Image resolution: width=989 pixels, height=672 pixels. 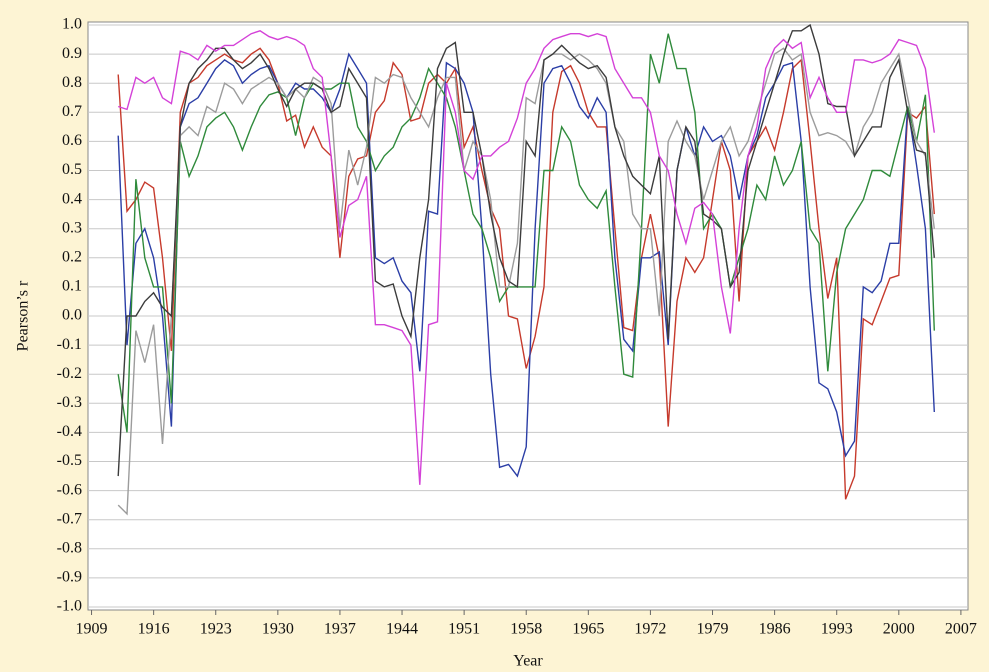 What do you see at coordinates (72, 111) in the screenshot?
I see `y-tick-label: 0.7` at bounding box center [72, 111].